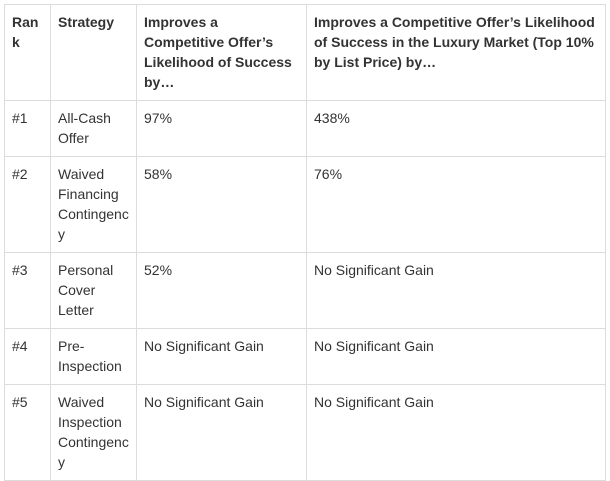 This screenshot has height=481, width=610. Describe the element at coordinates (27, 52) in the screenshot. I see `header-rank: Rank` at that location.